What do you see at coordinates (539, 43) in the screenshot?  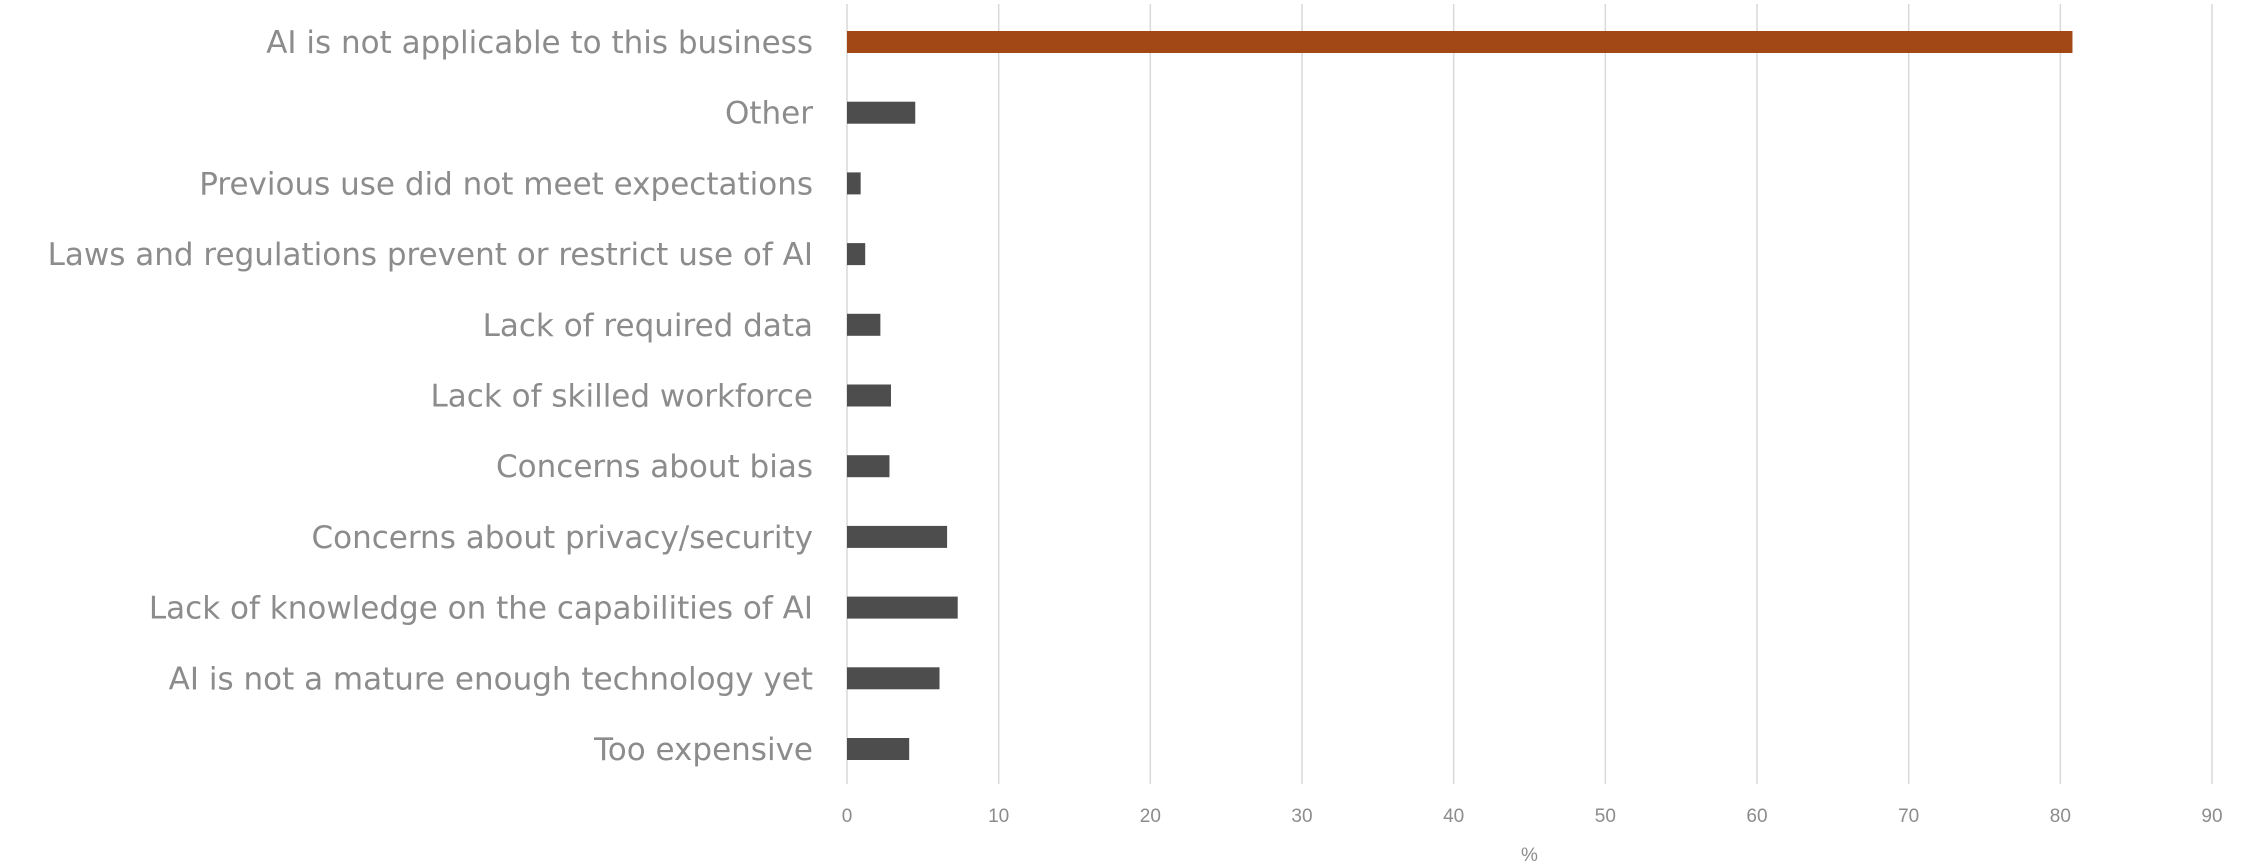 I see `category-label: AI is not applicable to this business` at bounding box center [539, 43].